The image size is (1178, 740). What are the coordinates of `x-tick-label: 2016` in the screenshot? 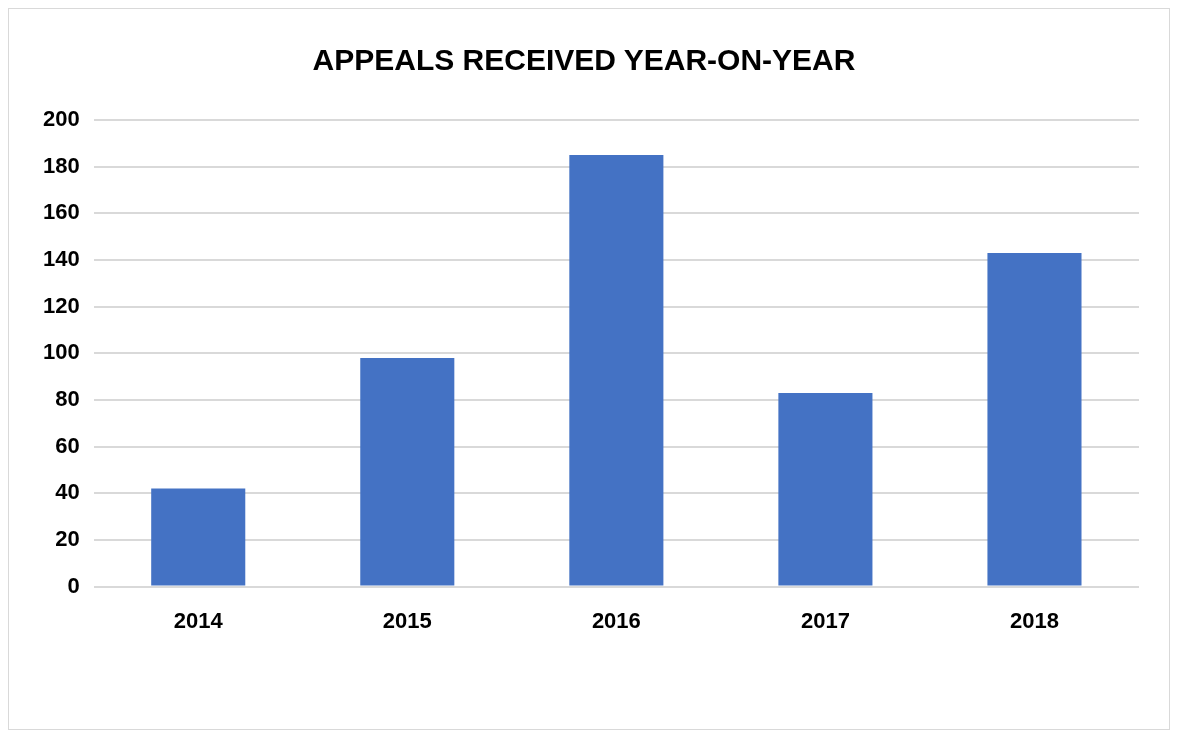 It's located at (616, 620).